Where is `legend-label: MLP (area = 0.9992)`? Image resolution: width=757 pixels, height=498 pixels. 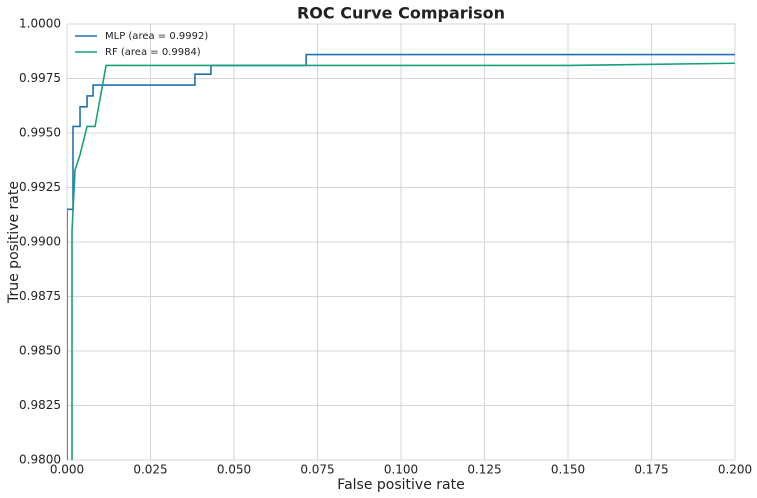
legend-label: MLP (area = 0.9992) is located at coordinates (156, 36).